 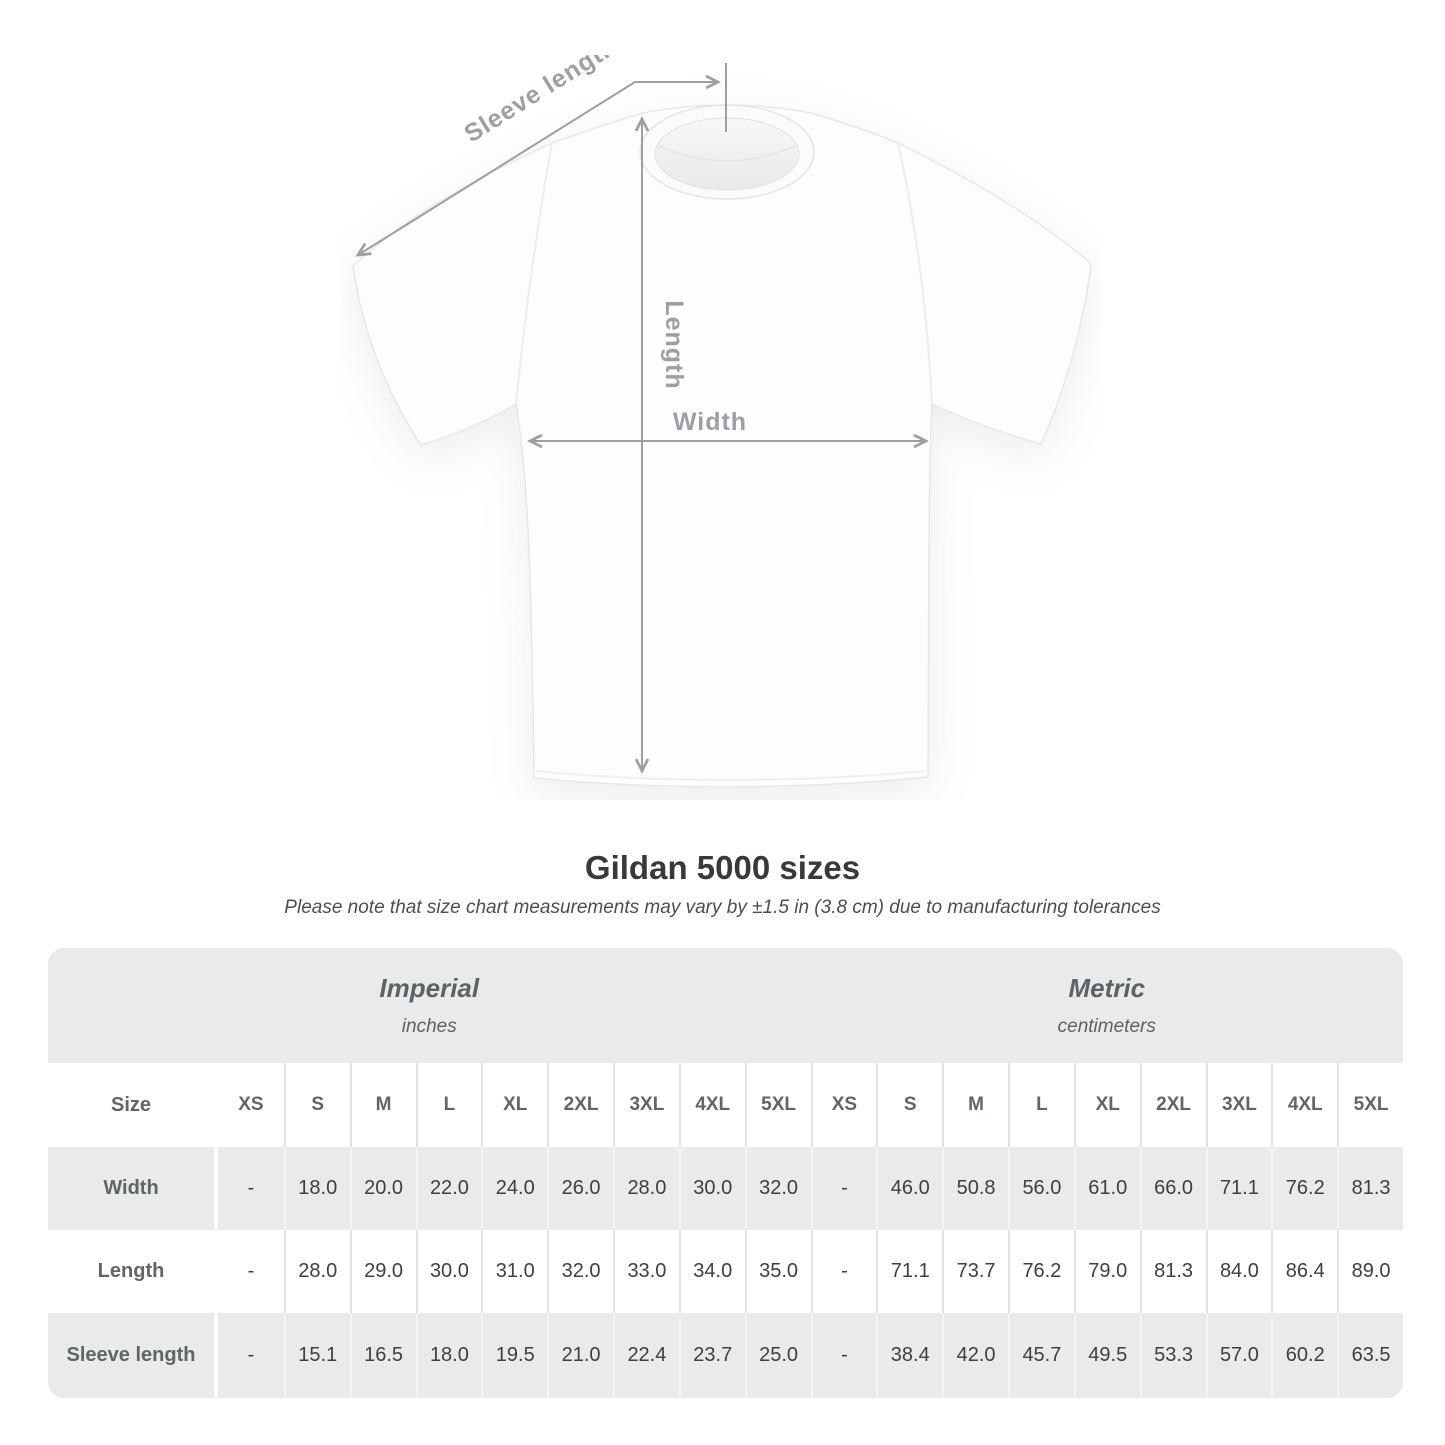 I want to click on width-met-l: 56.0, so click(x=1041, y=1188).